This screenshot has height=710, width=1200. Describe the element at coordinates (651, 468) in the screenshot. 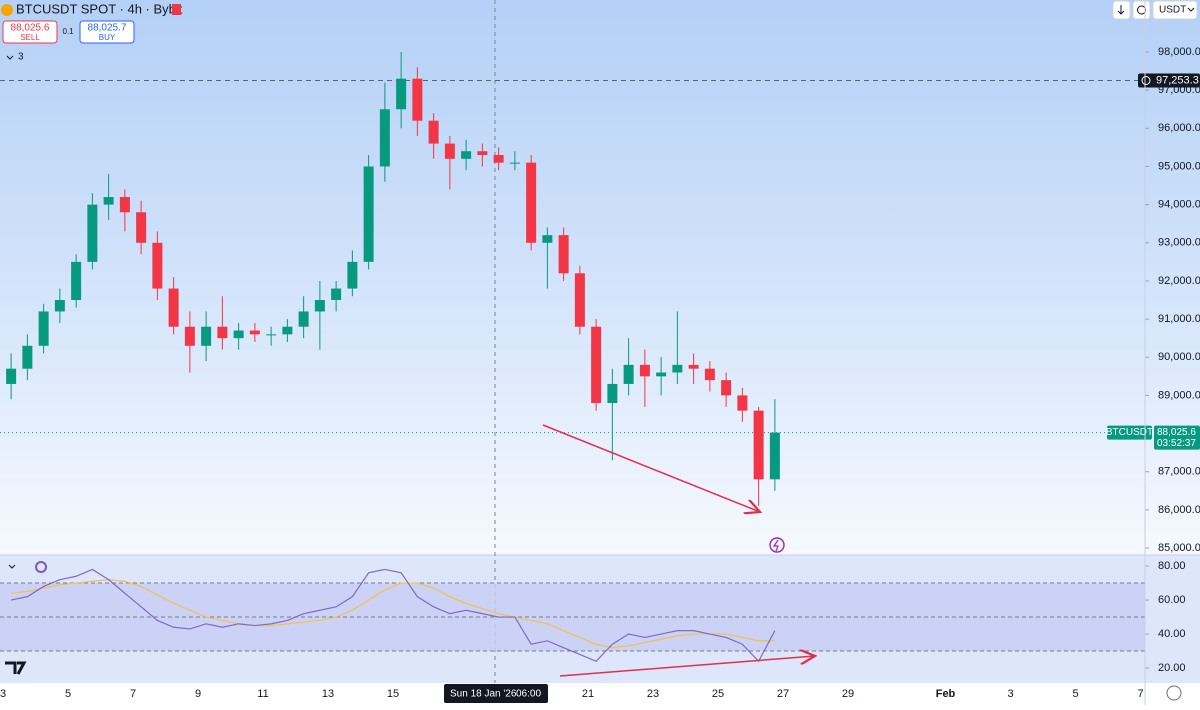

I see `trend-line` at that location.